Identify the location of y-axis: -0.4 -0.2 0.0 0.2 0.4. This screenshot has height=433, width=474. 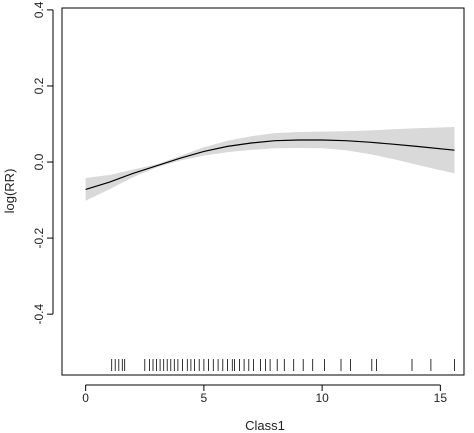
(43, 163).